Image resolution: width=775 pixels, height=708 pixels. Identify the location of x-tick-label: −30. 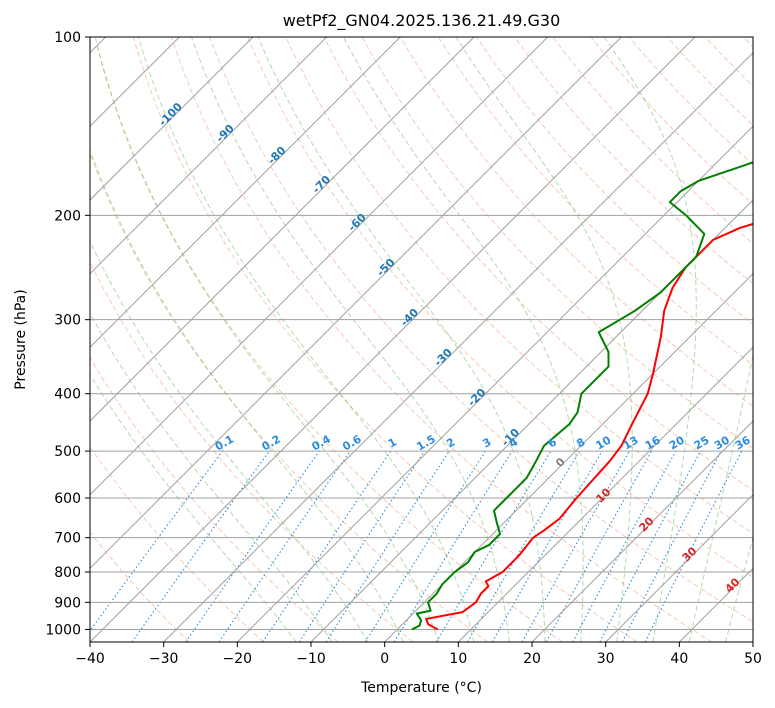
(164, 659).